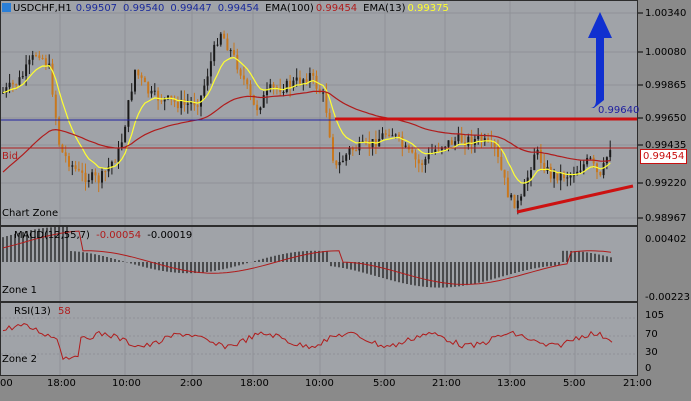  What do you see at coordinates (619, 110) in the screenshot?
I see `level-label: 0.99640` at bounding box center [619, 110].